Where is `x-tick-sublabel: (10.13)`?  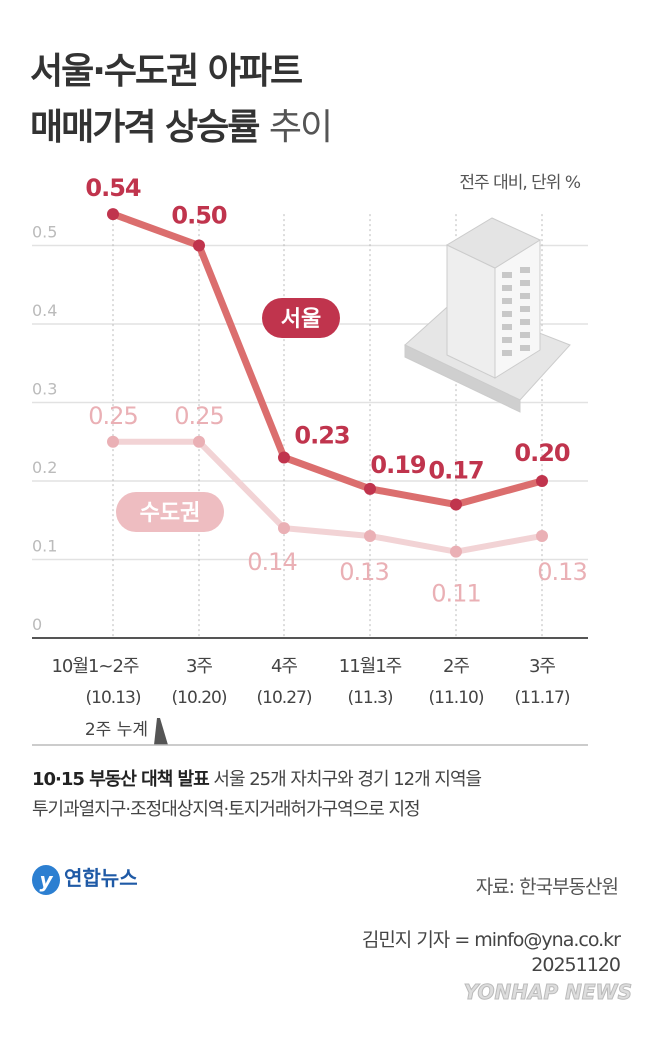
x-tick-sublabel: (10.13) is located at coordinates (113, 698).